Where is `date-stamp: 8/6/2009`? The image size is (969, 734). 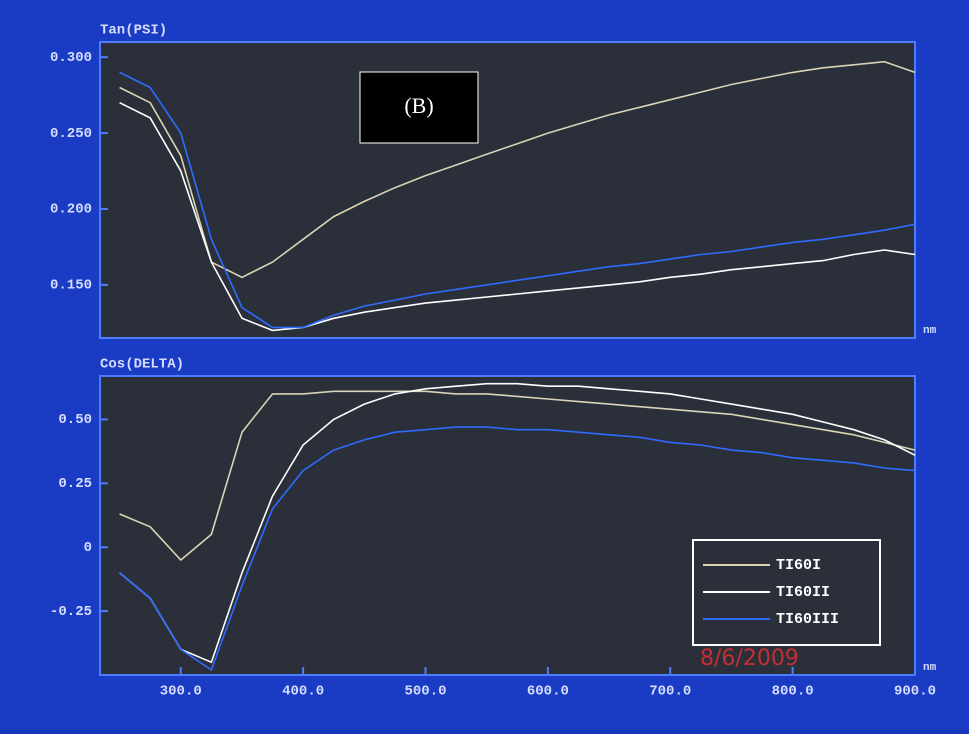
date-stamp: 8/6/2009 is located at coordinates (749, 658).